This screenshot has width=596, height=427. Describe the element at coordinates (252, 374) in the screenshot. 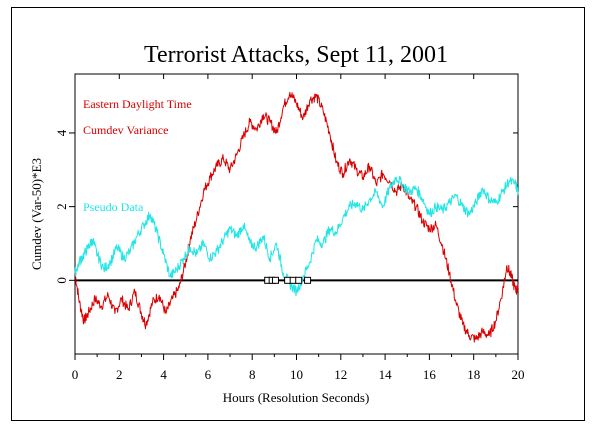

I see `x-tick-label: 8` at that location.